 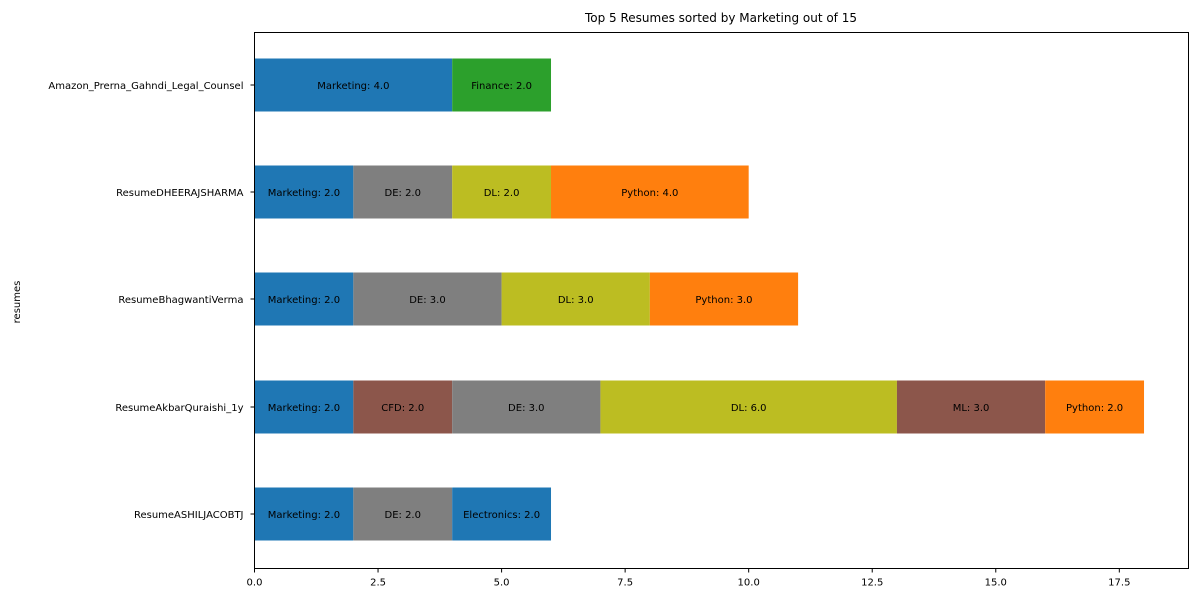 I want to click on y-tick-label: ResumeASHILJACOBTJ, so click(x=189, y=515).